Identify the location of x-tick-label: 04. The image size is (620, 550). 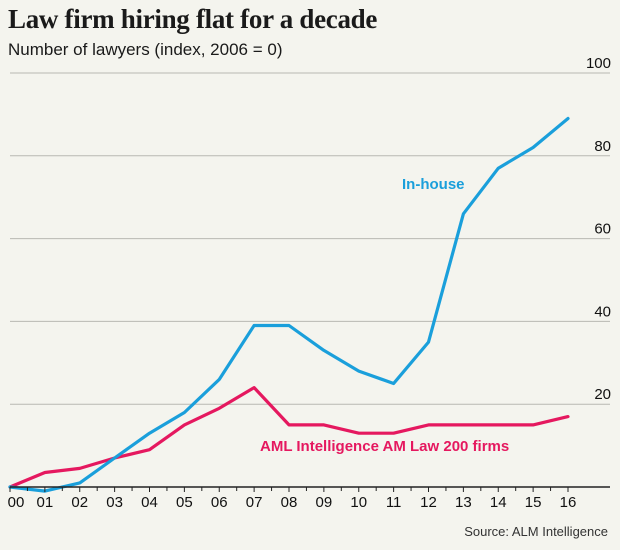
(149, 502).